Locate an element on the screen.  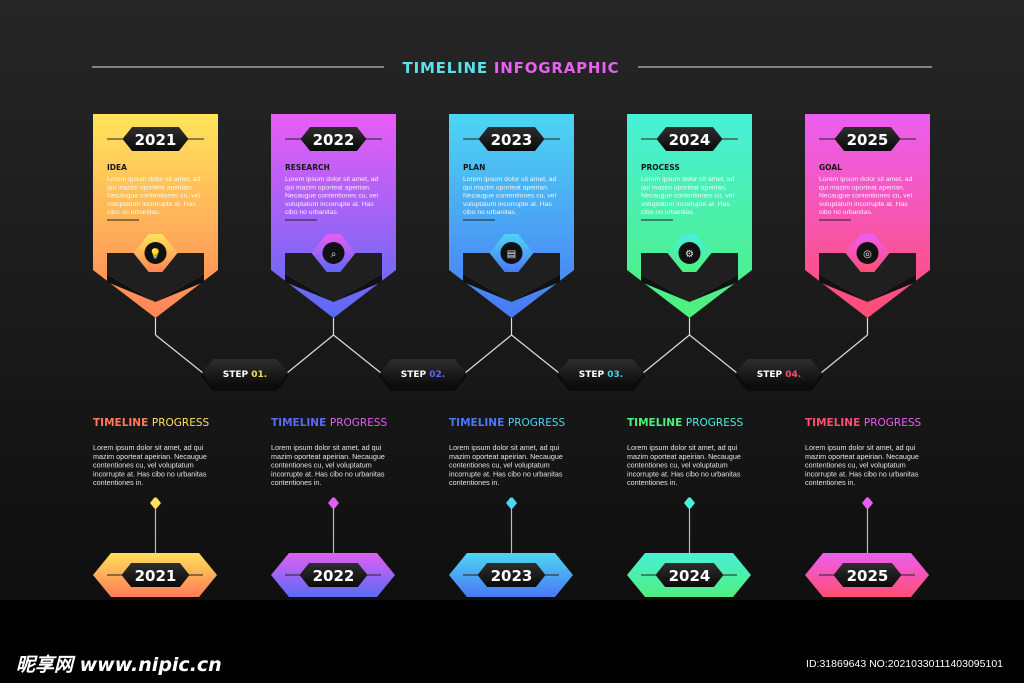
card-title: IDEA is located at coordinates (117, 167).